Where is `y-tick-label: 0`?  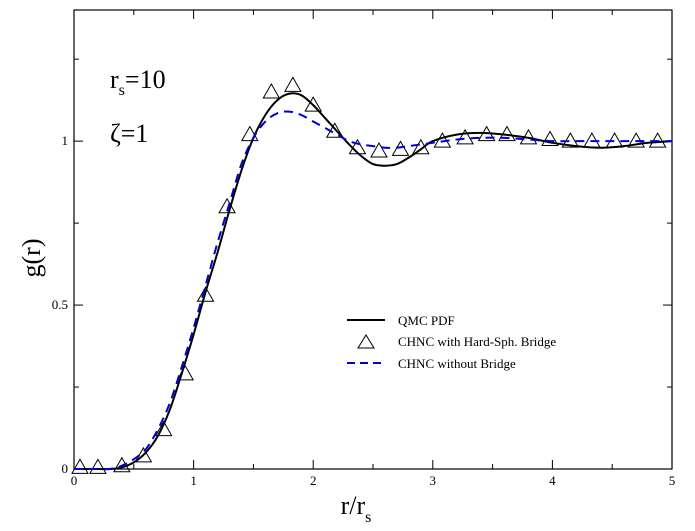 y-tick-label: 0 is located at coordinates (65, 468).